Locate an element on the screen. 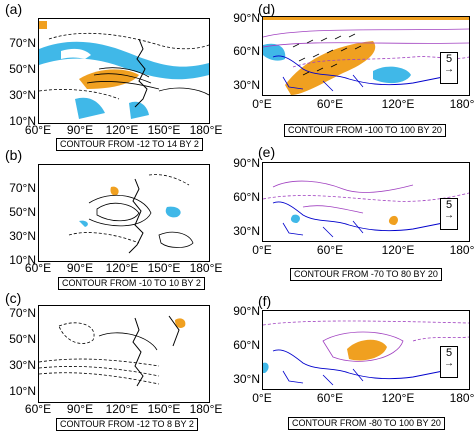  panel-label: (a) is located at coordinates (14, 9).